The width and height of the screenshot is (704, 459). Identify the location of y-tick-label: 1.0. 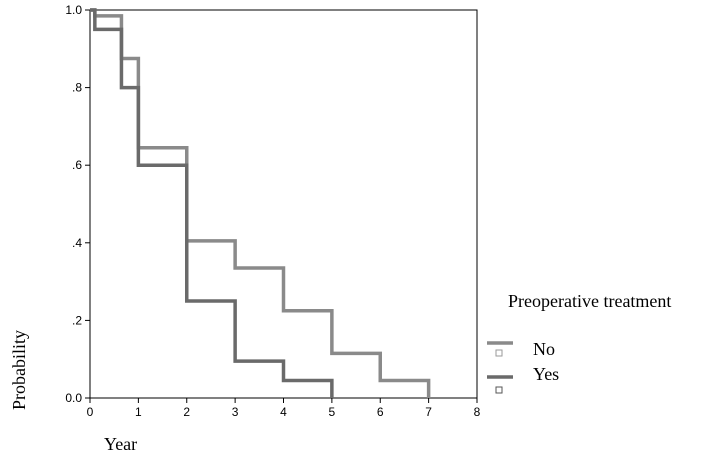
(73, 10).